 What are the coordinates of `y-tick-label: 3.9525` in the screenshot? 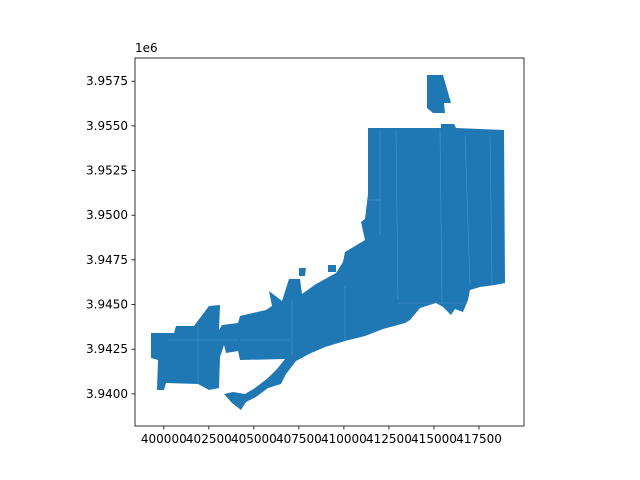 It's located at (107, 171).